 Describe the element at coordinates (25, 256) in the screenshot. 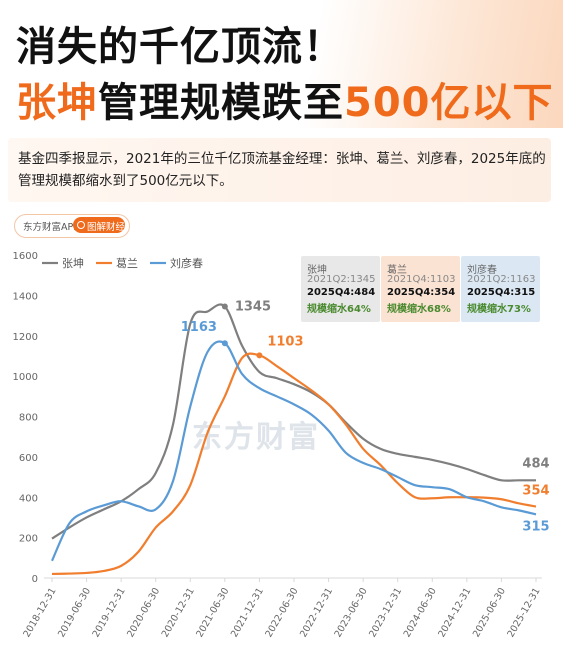

I see `y-tick-label: 1600` at that location.